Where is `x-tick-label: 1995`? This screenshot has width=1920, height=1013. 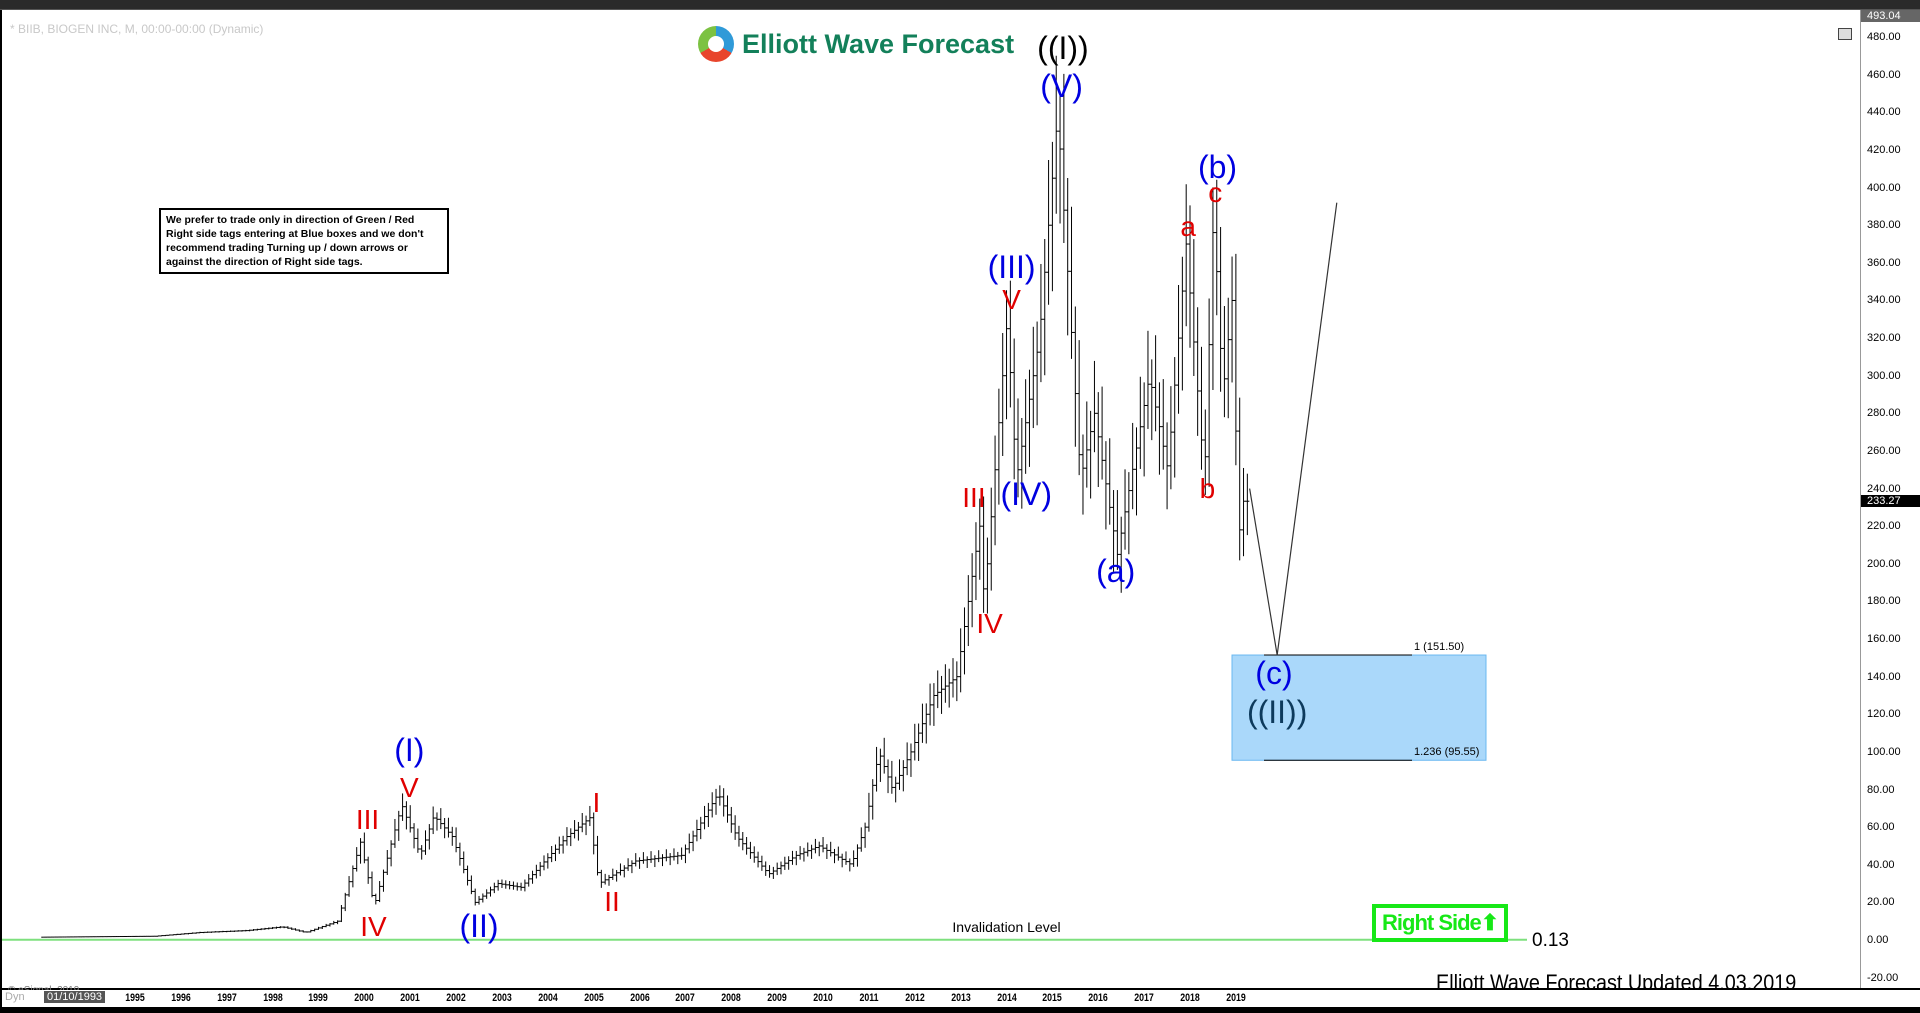 x-tick-label: 1995 is located at coordinates (135, 998).